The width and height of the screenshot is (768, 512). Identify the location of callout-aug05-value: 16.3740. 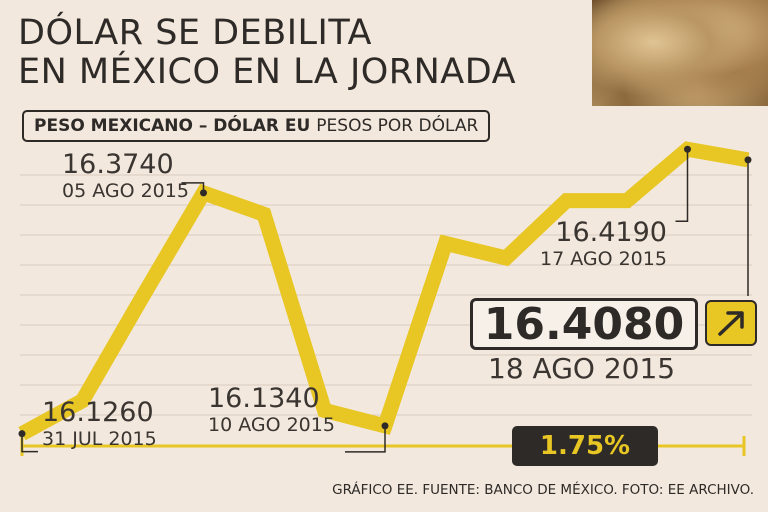
(118, 164).